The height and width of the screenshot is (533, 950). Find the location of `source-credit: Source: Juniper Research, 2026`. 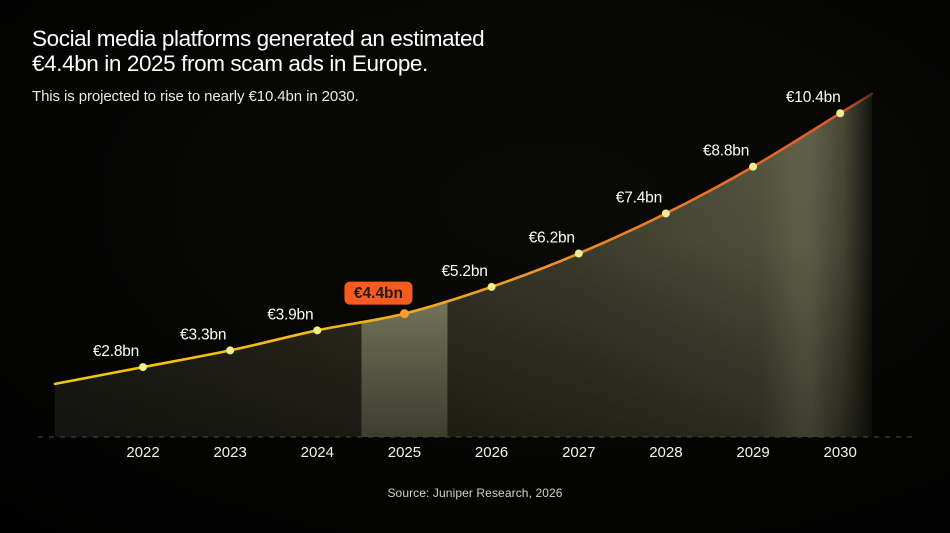

source-credit: Source: Juniper Research, 2026 is located at coordinates (475, 493).